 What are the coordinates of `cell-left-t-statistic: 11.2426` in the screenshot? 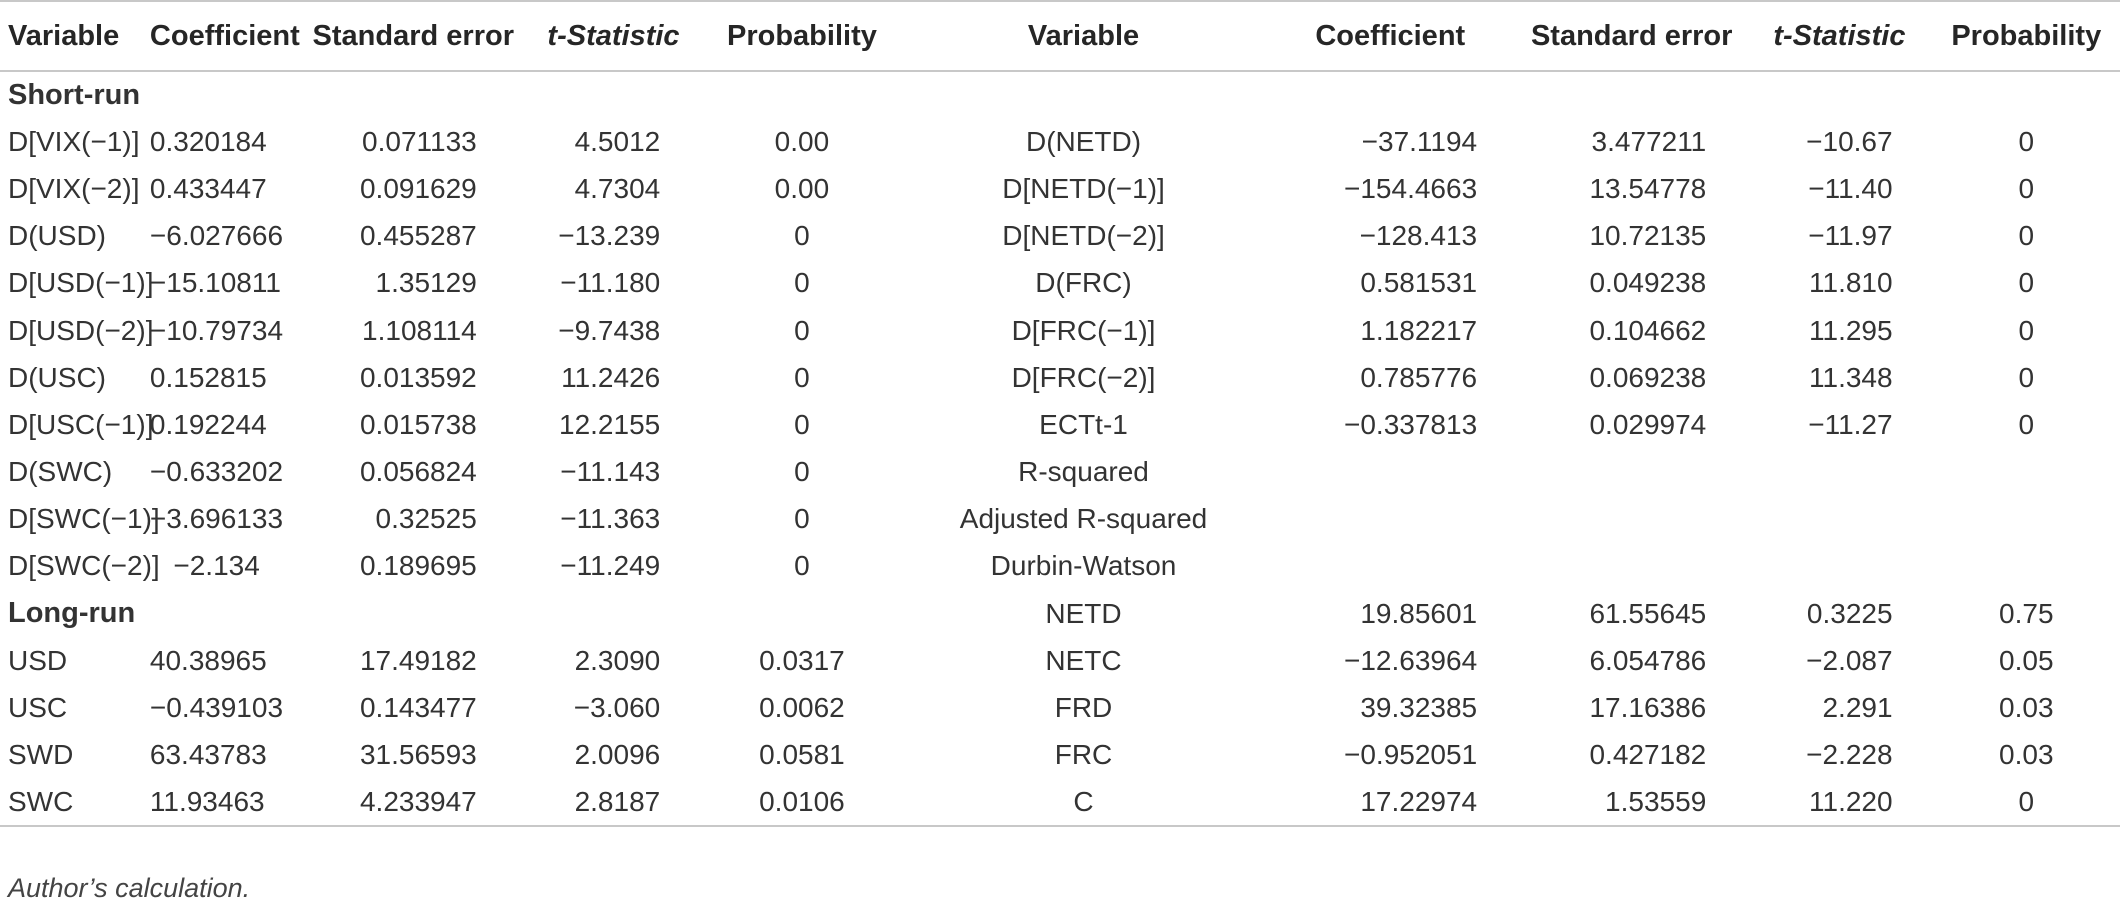 It's located at (611, 377).